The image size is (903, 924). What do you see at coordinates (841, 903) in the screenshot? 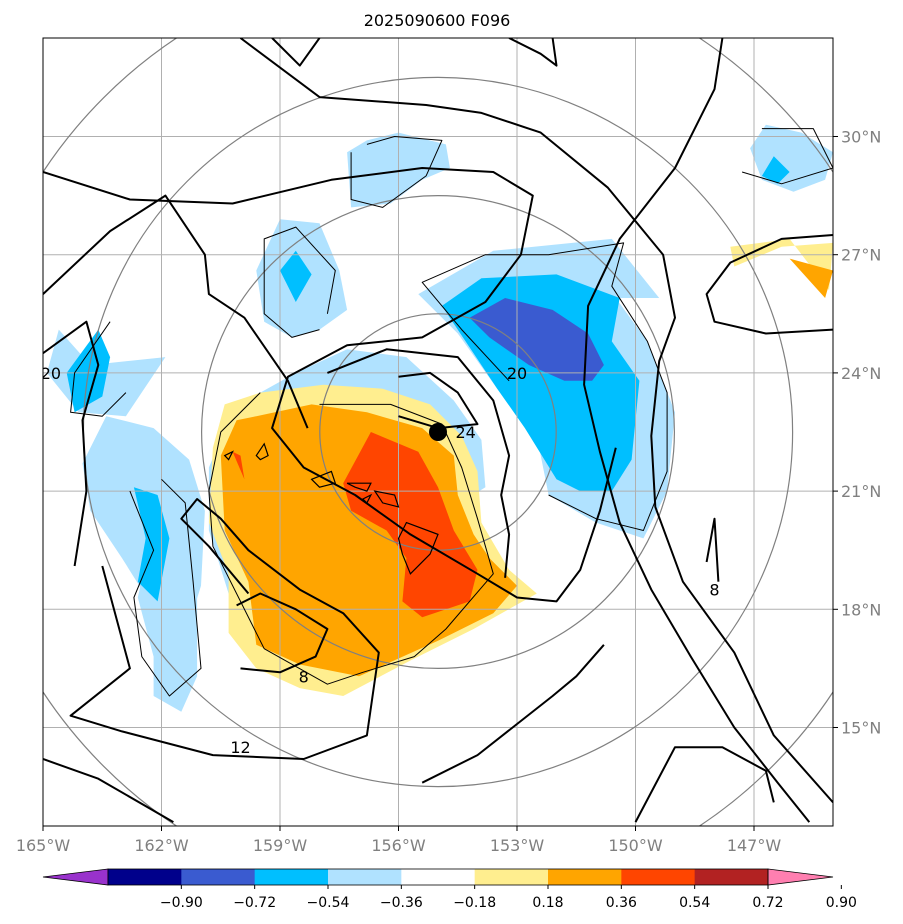
I see `colorbar-tick-label: 0.90` at bounding box center [841, 903].